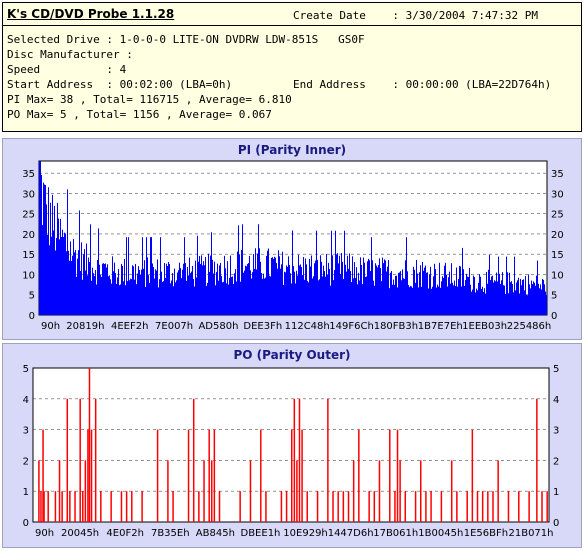  I want to click on pi-x-tick-label: 225486h, so click(529, 326).